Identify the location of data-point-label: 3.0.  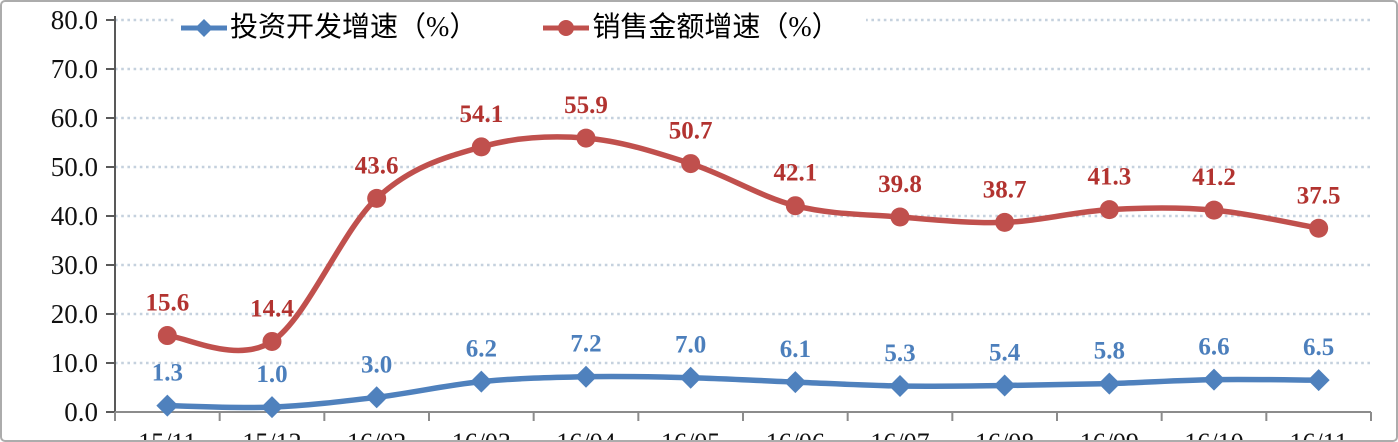
(376, 364).